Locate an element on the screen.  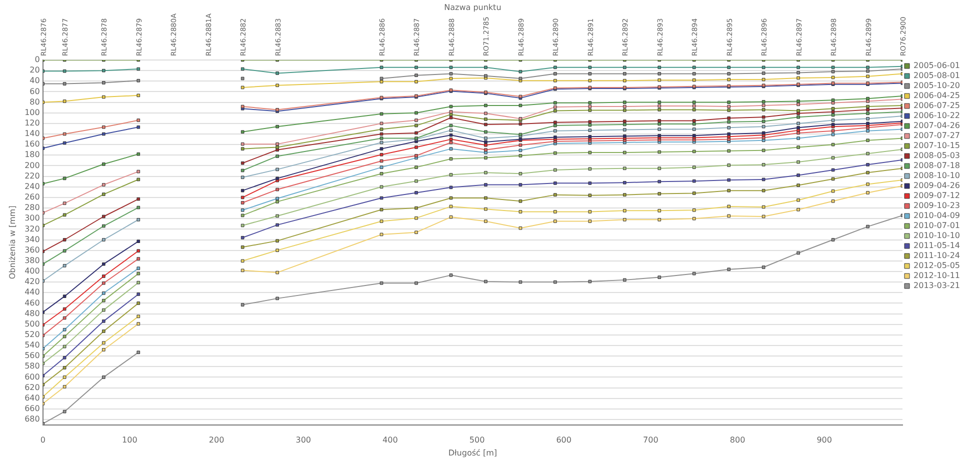
y-tick-label: 340 is located at coordinates (32, 239).